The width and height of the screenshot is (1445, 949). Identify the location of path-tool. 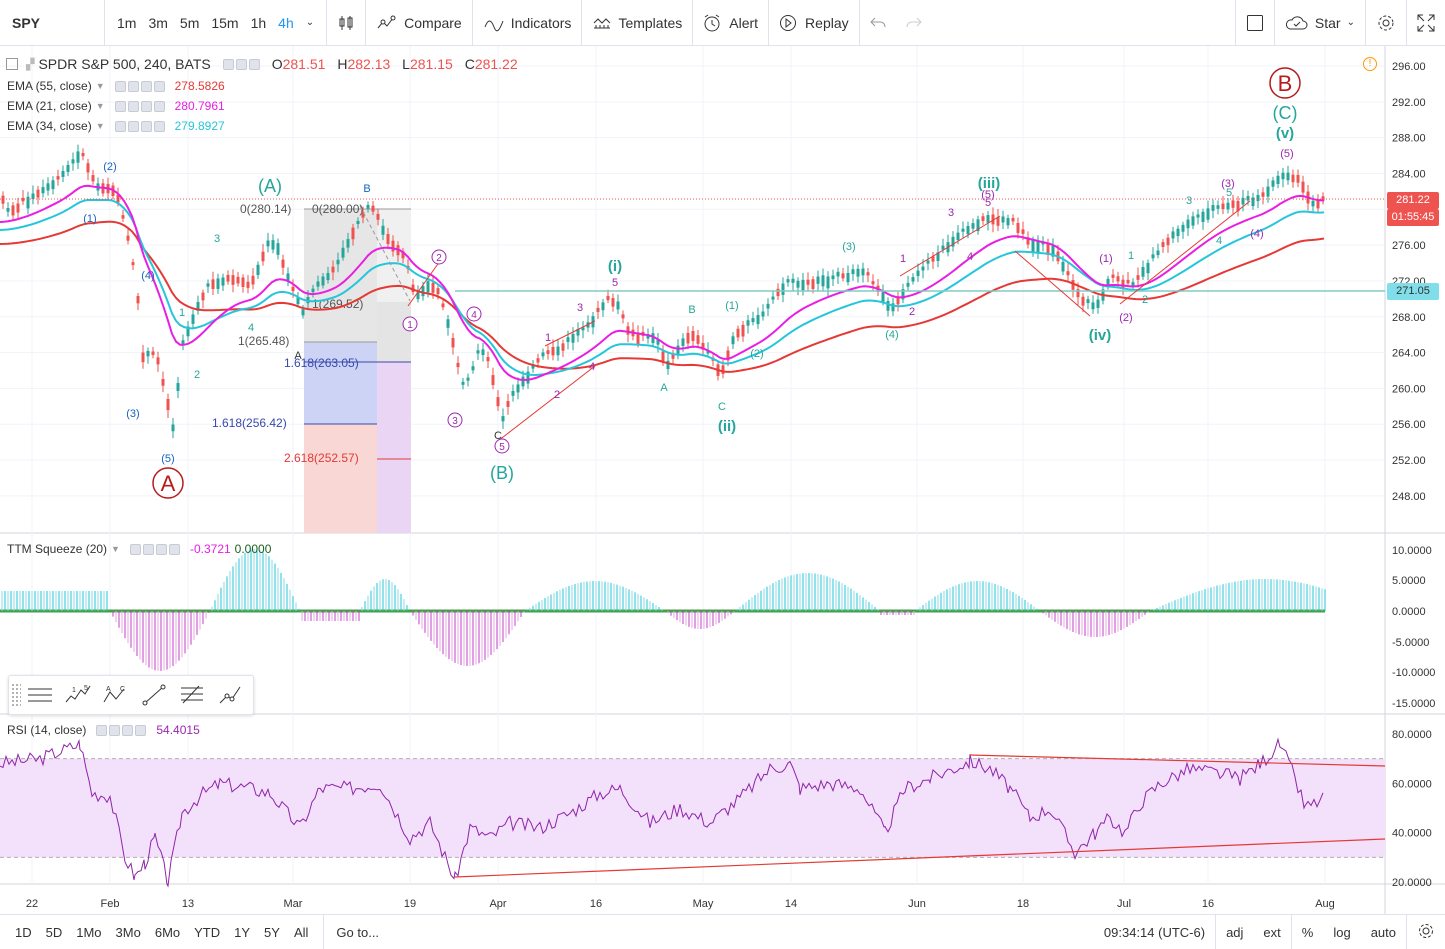
(230, 695).